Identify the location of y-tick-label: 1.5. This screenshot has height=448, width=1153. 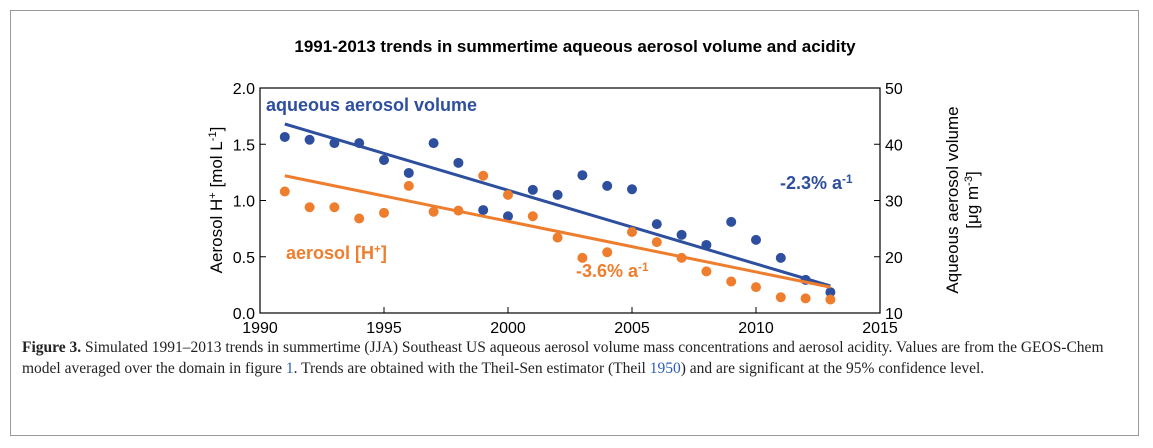
(244, 145).